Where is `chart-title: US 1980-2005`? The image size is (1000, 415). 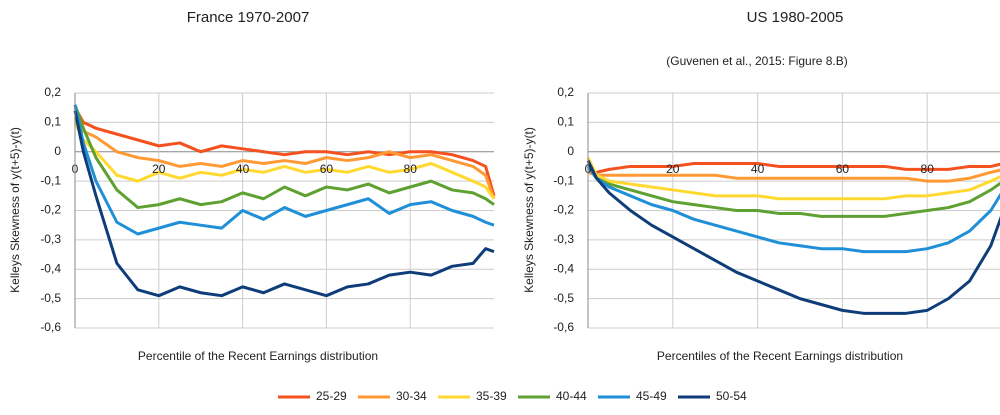
chart-title: US 1980-2005 is located at coordinates (795, 17).